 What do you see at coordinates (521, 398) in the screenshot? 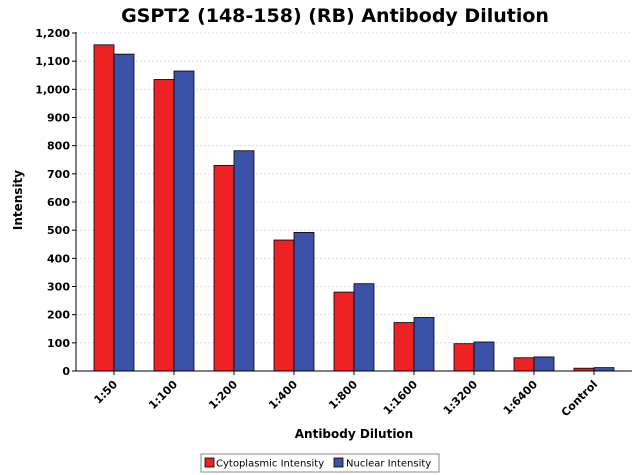
I see `x-category-label: 1:6400` at bounding box center [521, 398].